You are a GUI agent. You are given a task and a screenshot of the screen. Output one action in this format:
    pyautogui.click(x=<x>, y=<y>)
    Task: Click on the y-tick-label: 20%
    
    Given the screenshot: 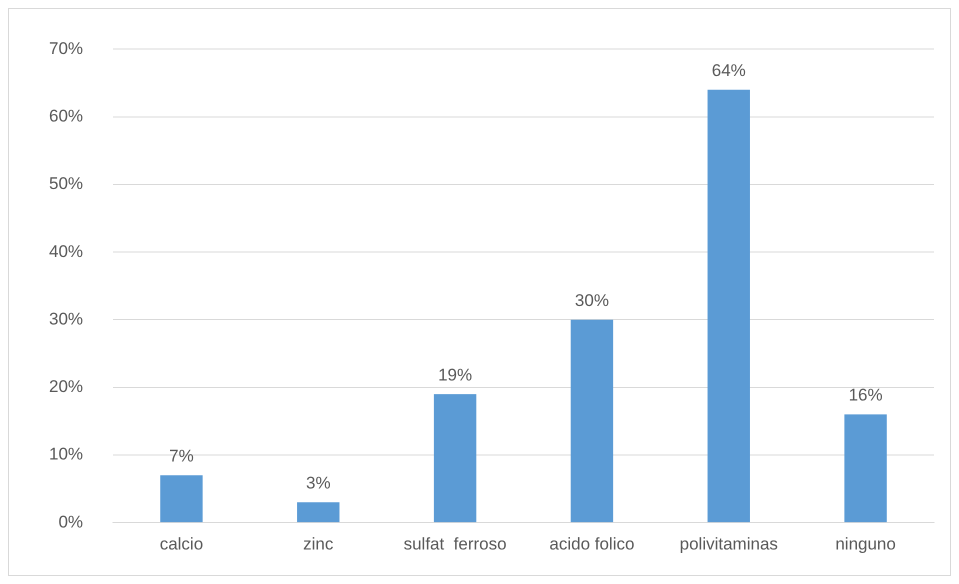 What is the action you would take?
    pyautogui.click(x=66, y=386)
    